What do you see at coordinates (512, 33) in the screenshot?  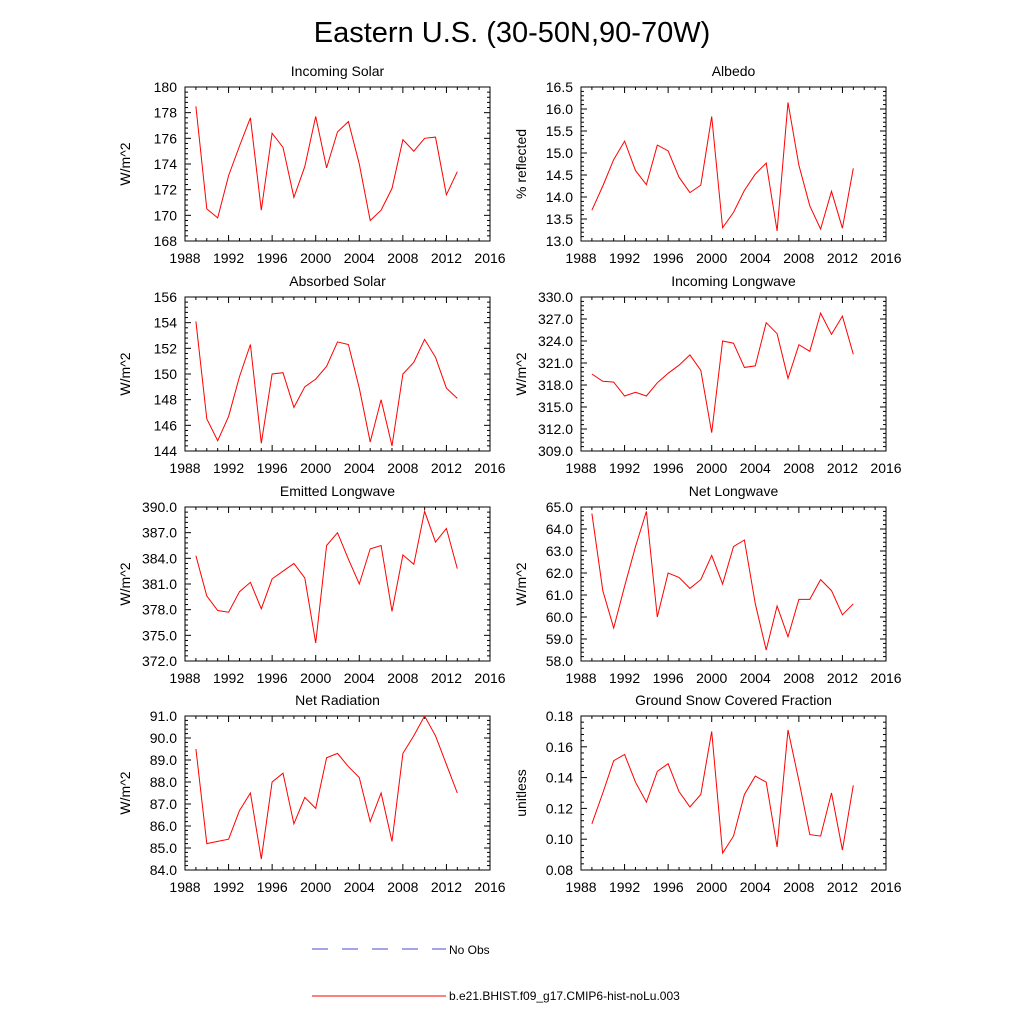 I see `figure-title: Eastern U.S. (30-50N,90-70W)` at bounding box center [512, 33].